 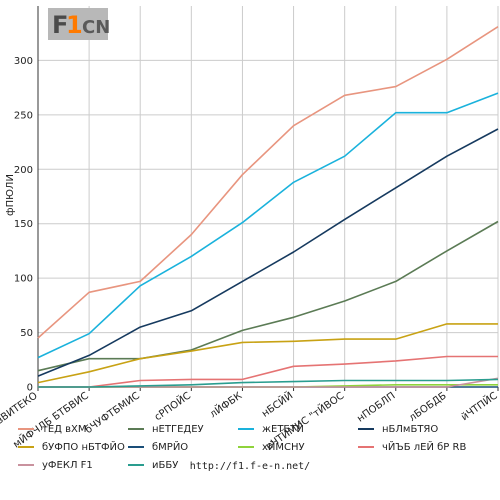 I want to click on y-axis-ticks: 0 50 100 150 200 250 300, so click(x=23, y=225).